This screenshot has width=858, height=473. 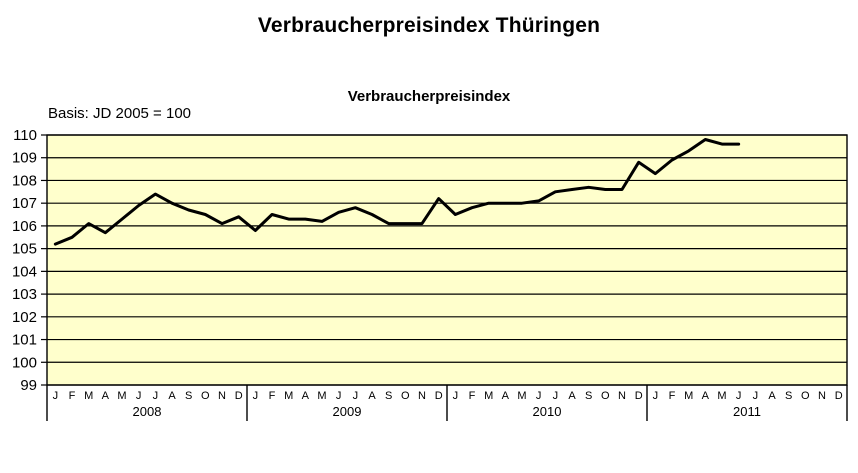 I want to click on y-axis-tick-label: 99, so click(x=28, y=385).